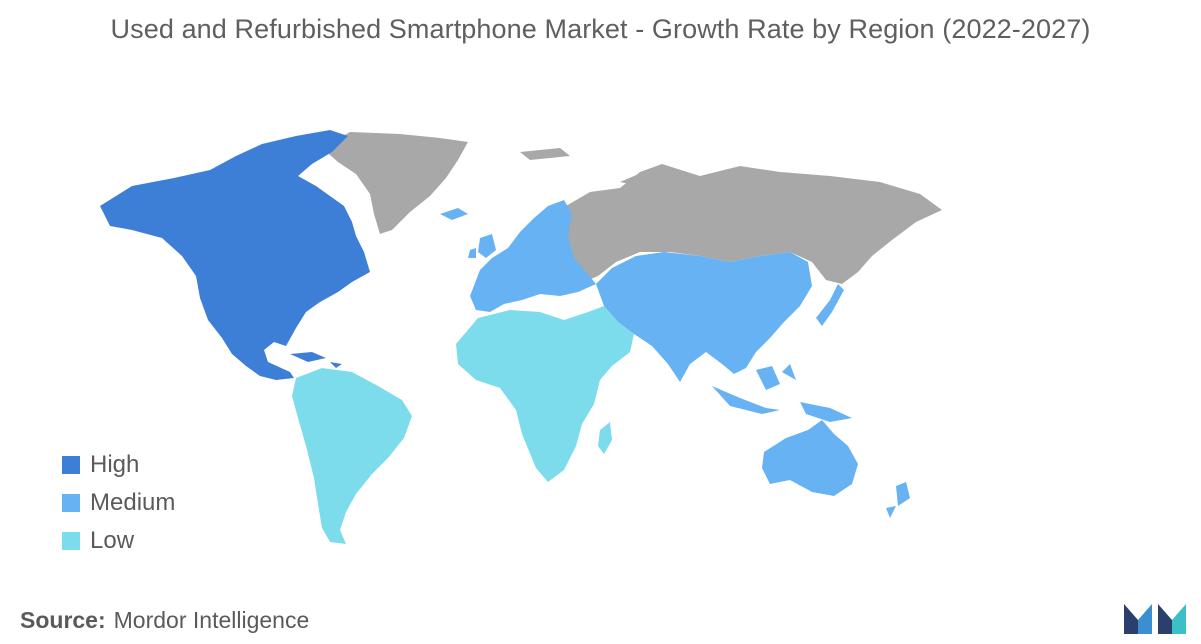  Describe the element at coordinates (605, 438) in the screenshot. I see `region-madagascar` at that location.